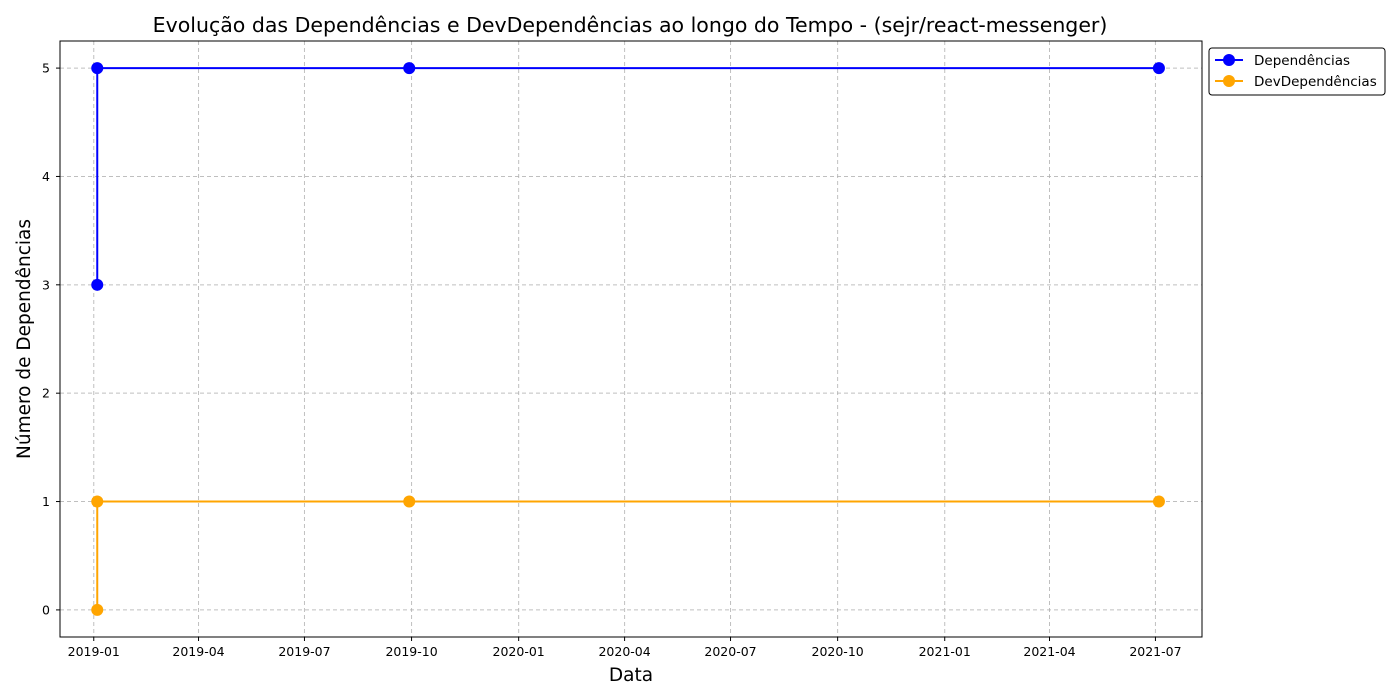 The width and height of the screenshot is (1400, 700). What do you see at coordinates (1155, 651) in the screenshot?
I see `x-tick-label: 2021-07` at bounding box center [1155, 651].